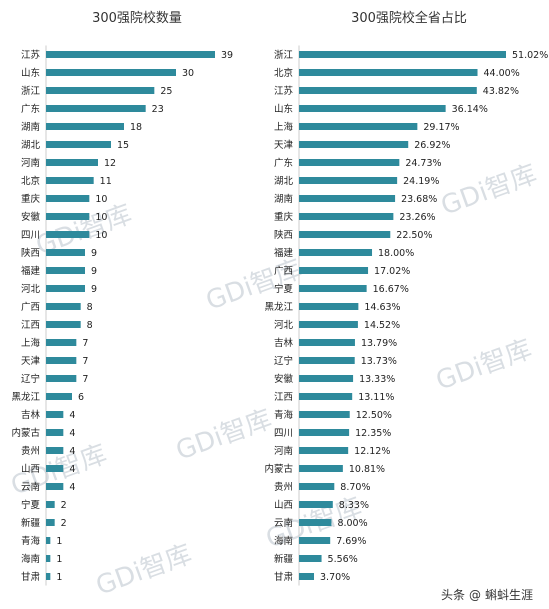  I want to click on value-label: 12.50%, so click(374, 415).